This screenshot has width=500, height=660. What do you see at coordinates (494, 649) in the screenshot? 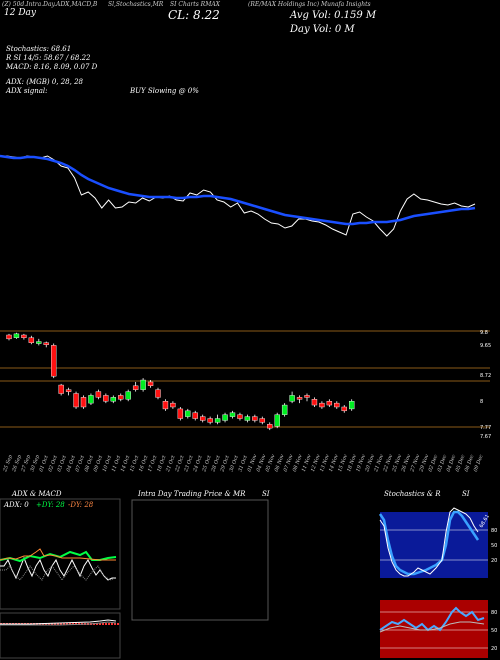
I see `rsi-tick-20: 20` at bounding box center [494, 649].